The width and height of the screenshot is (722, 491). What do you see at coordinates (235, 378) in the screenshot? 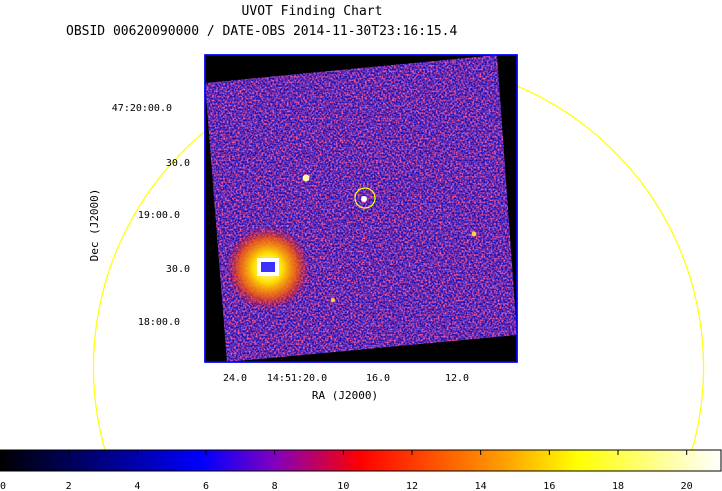
I see `x-tick-label: 24.0` at bounding box center [235, 378].